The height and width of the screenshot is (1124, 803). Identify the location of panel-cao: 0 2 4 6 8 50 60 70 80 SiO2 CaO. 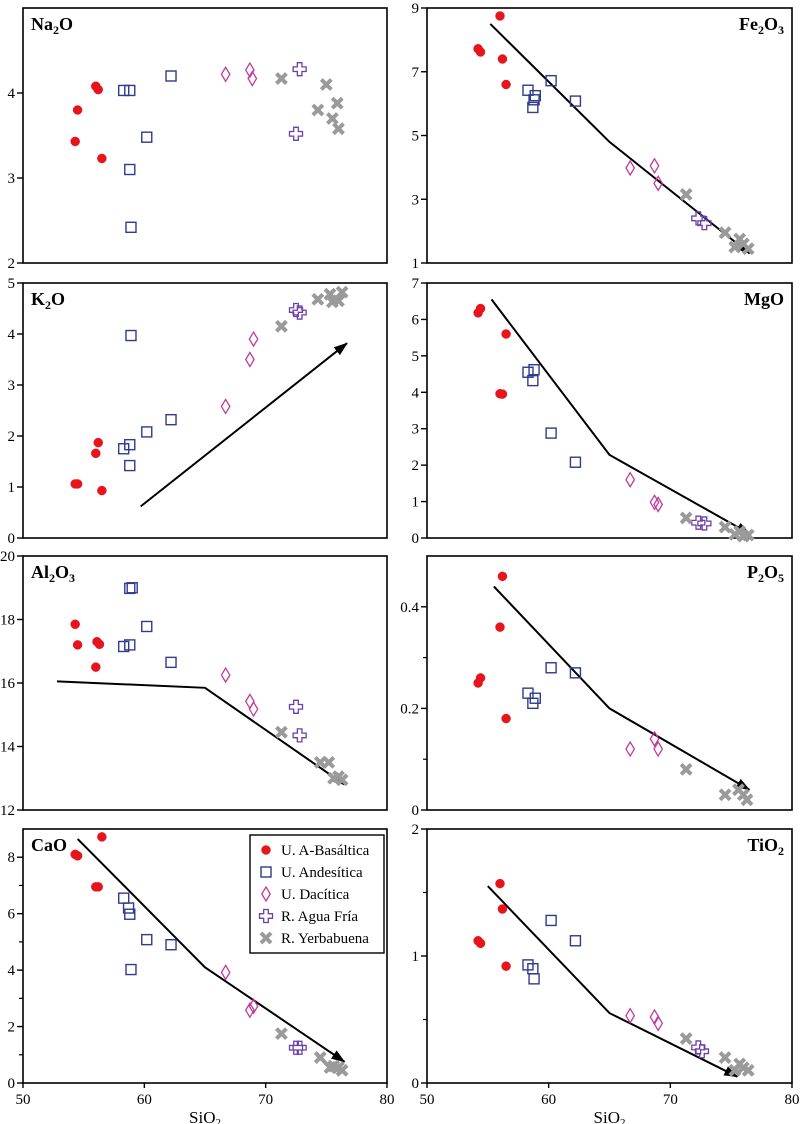
(201, 976).